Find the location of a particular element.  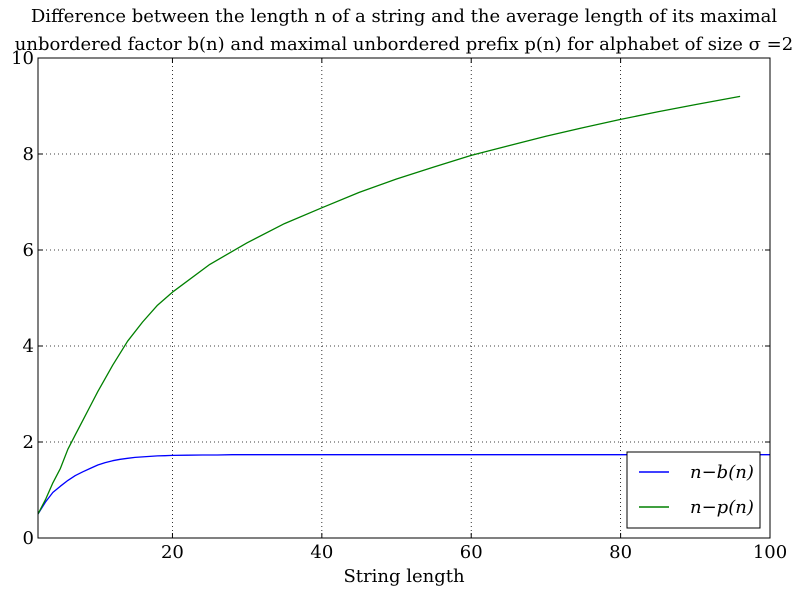

x-tick-label: 40 is located at coordinates (321, 552).